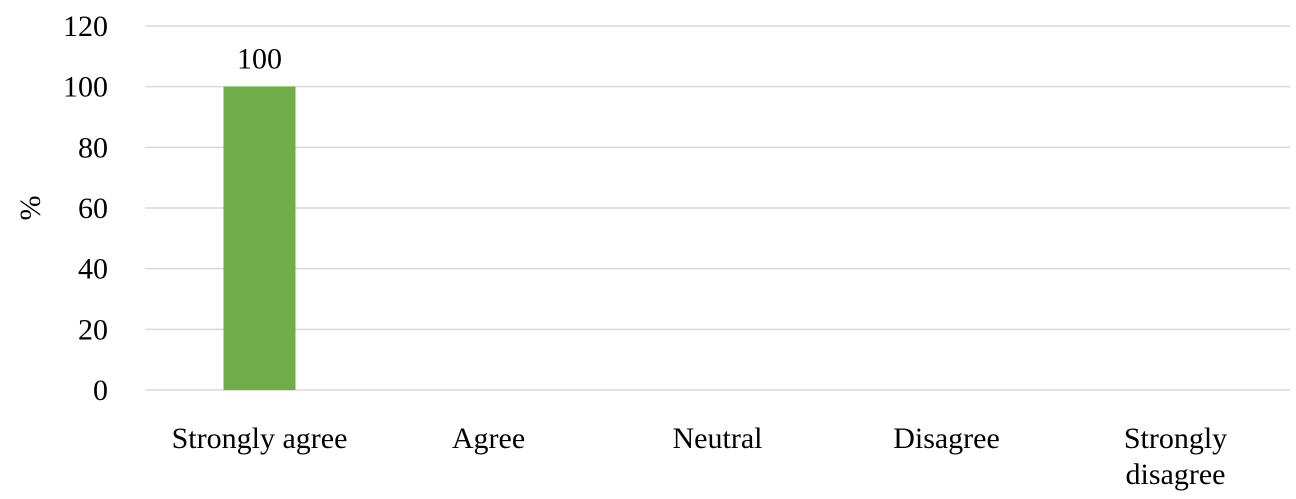 The height and width of the screenshot is (499, 1296). Describe the element at coordinates (1175, 456) in the screenshot. I see `x-tick-label: Strongly disagree` at that location.